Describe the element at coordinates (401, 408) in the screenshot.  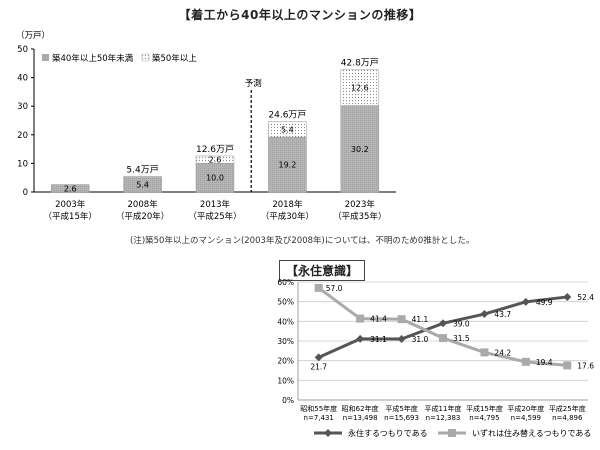
I see `x-tick-label-year-3: 平成5年度` at that location.